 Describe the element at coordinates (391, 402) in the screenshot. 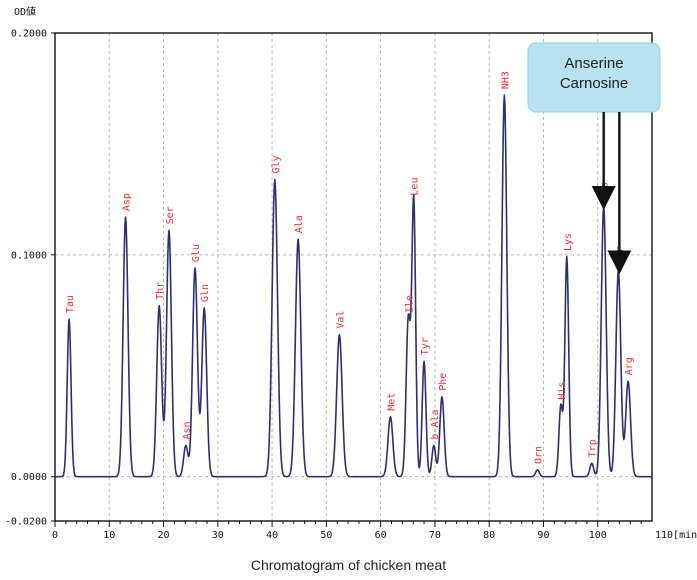

I see `peak-label-met: Met` at that location.